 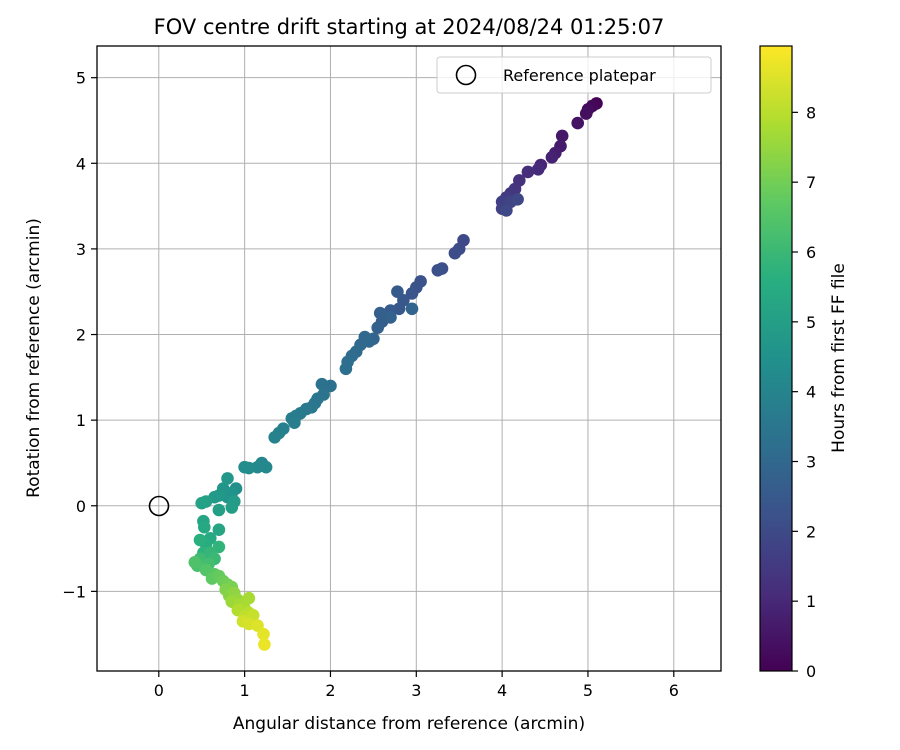 I want to click on reference-platepar-marker, so click(x=159, y=506).